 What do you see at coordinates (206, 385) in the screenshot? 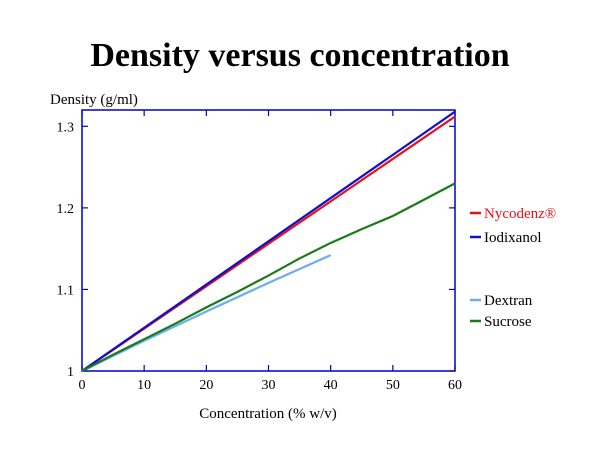
I see `x-tick-label: 20` at bounding box center [206, 385].